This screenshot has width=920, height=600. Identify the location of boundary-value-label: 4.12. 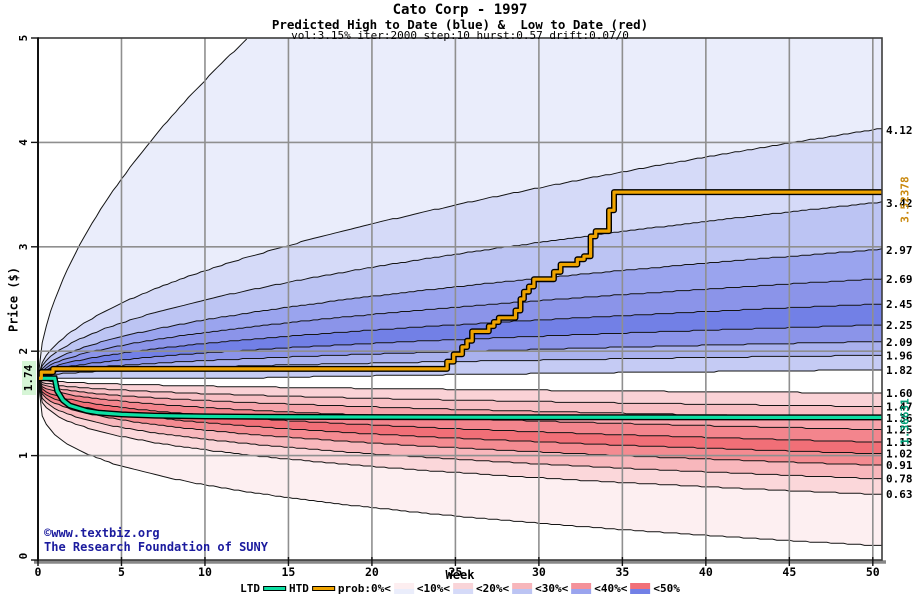
(899, 130).